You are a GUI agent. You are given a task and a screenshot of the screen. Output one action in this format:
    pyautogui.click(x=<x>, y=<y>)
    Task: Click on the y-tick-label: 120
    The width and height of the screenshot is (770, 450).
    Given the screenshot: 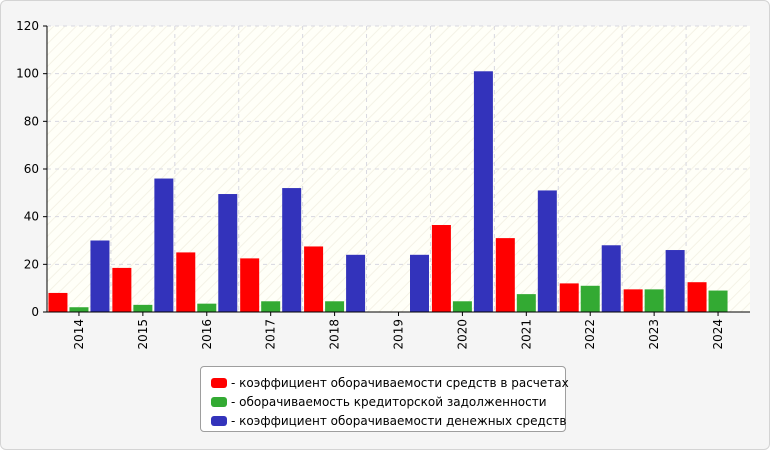 What is the action you would take?
    pyautogui.click(x=27, y=26)
    